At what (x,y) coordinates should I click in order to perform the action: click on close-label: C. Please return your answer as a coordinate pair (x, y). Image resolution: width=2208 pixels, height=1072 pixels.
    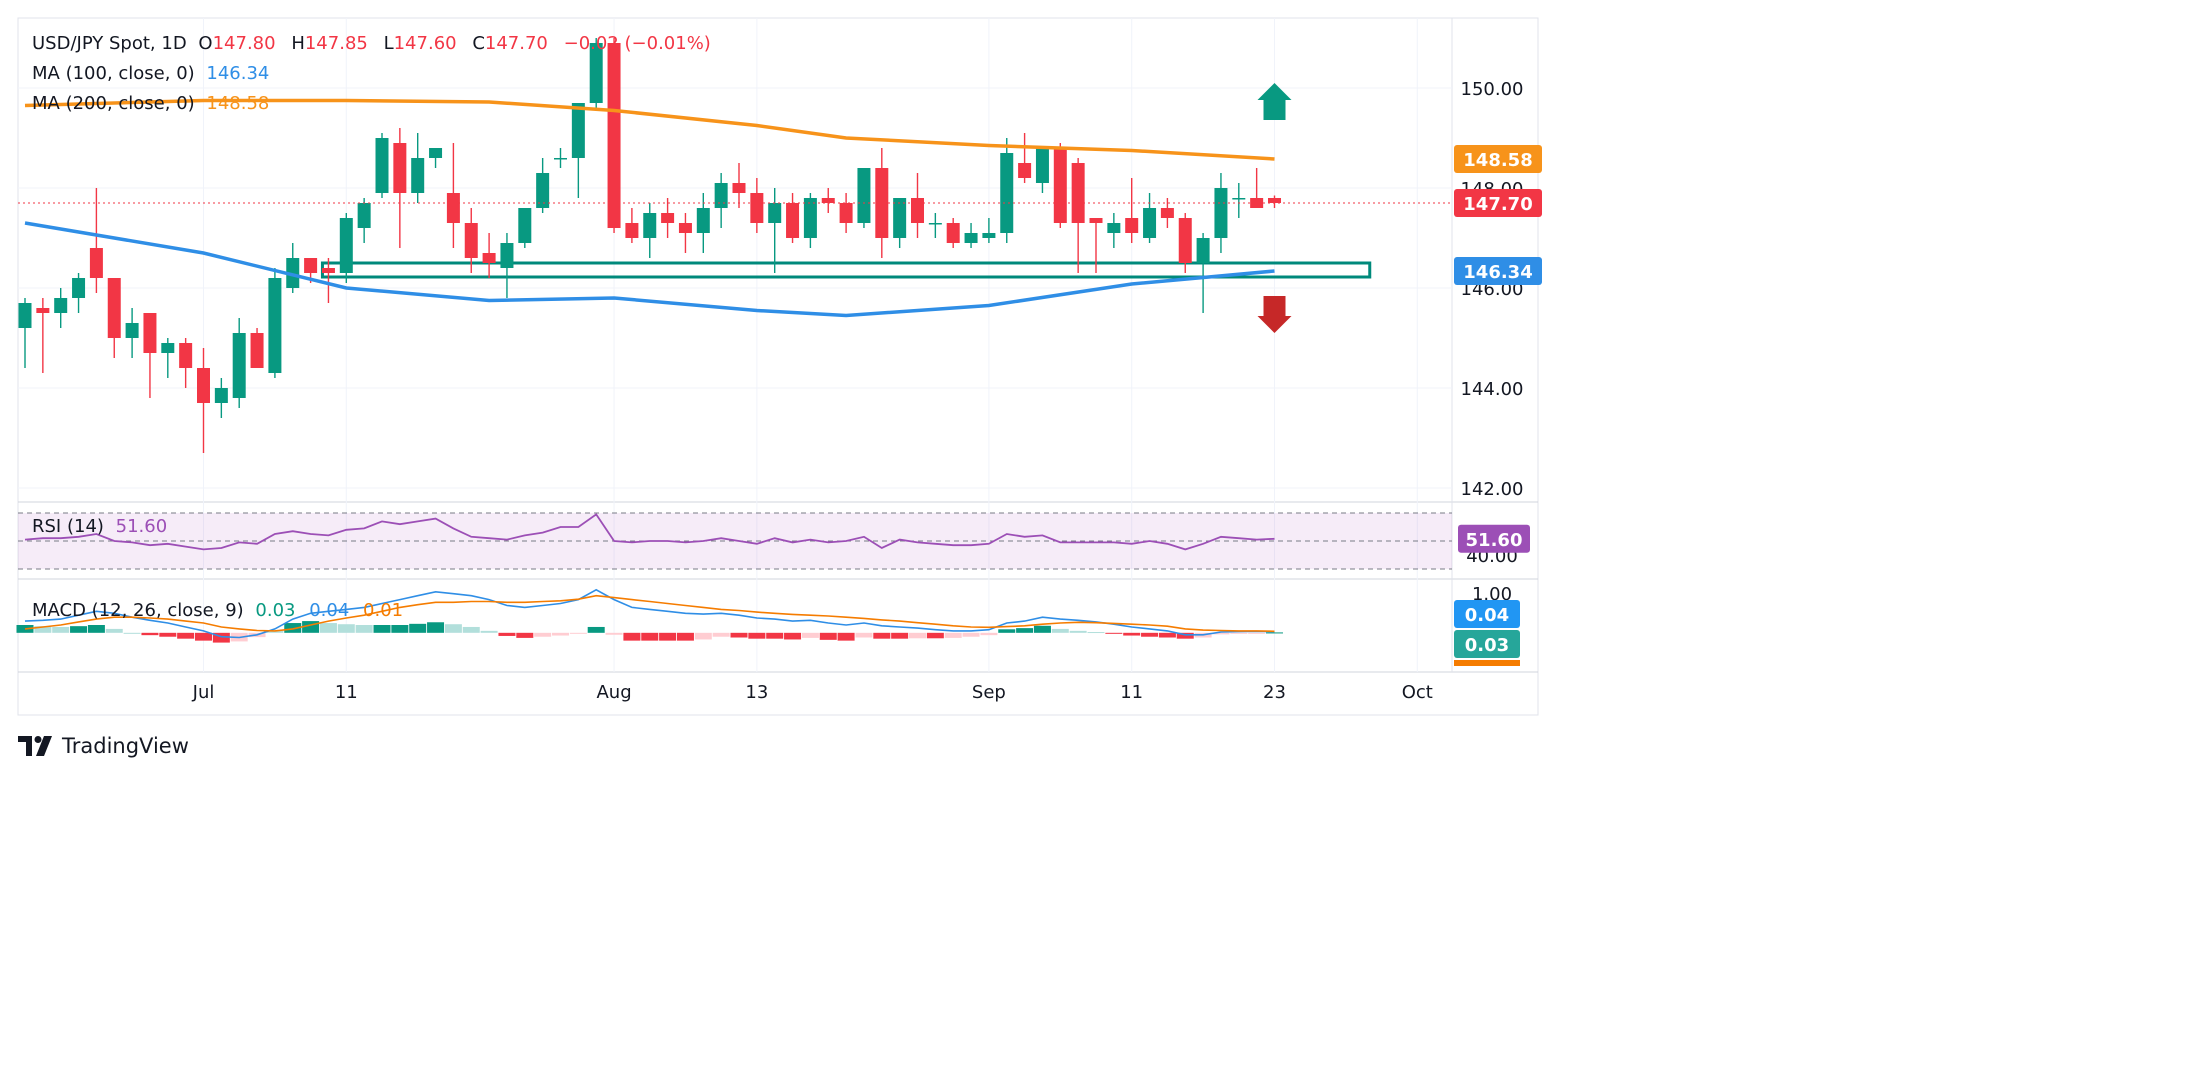
    Looking at the image, I should click on (478, 43).